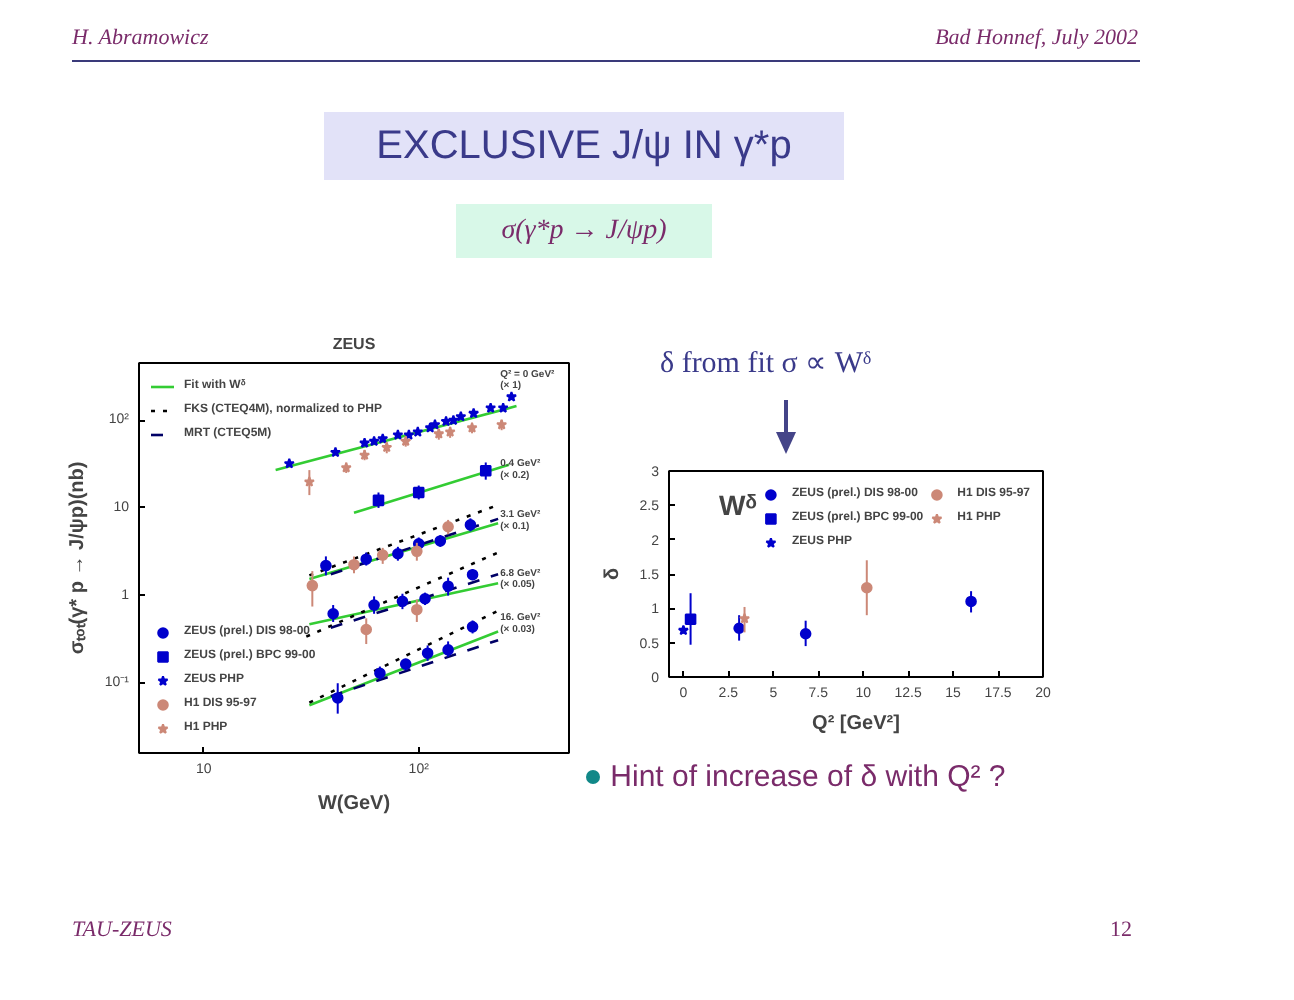 This screenshot has height=1000, width=1294. What do you see at coordinates (807, 778) in the screenshot?
I see `text: Hint of increase of δ with Q² ?` at bounding box center [807, 778].